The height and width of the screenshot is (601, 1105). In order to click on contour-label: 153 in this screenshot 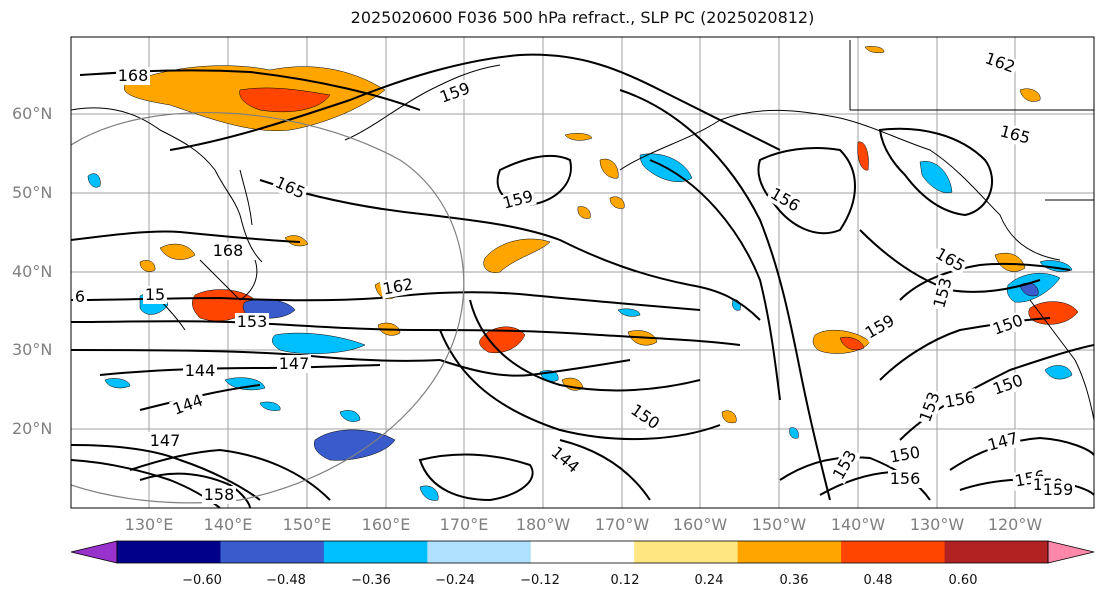, I will do `click(252, 321)`.